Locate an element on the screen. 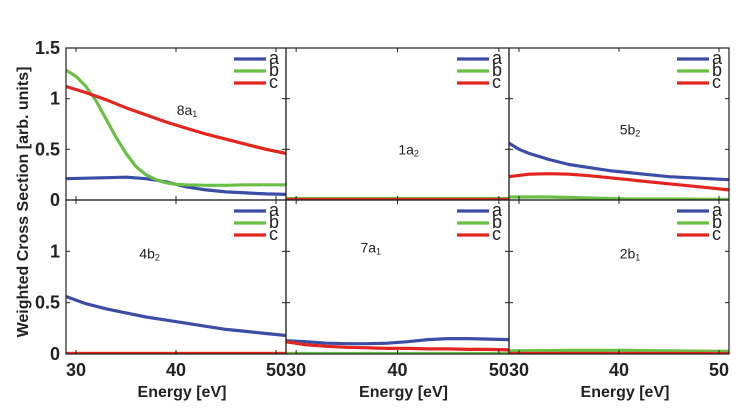  axes-frame is located at coordinates (619, 277).